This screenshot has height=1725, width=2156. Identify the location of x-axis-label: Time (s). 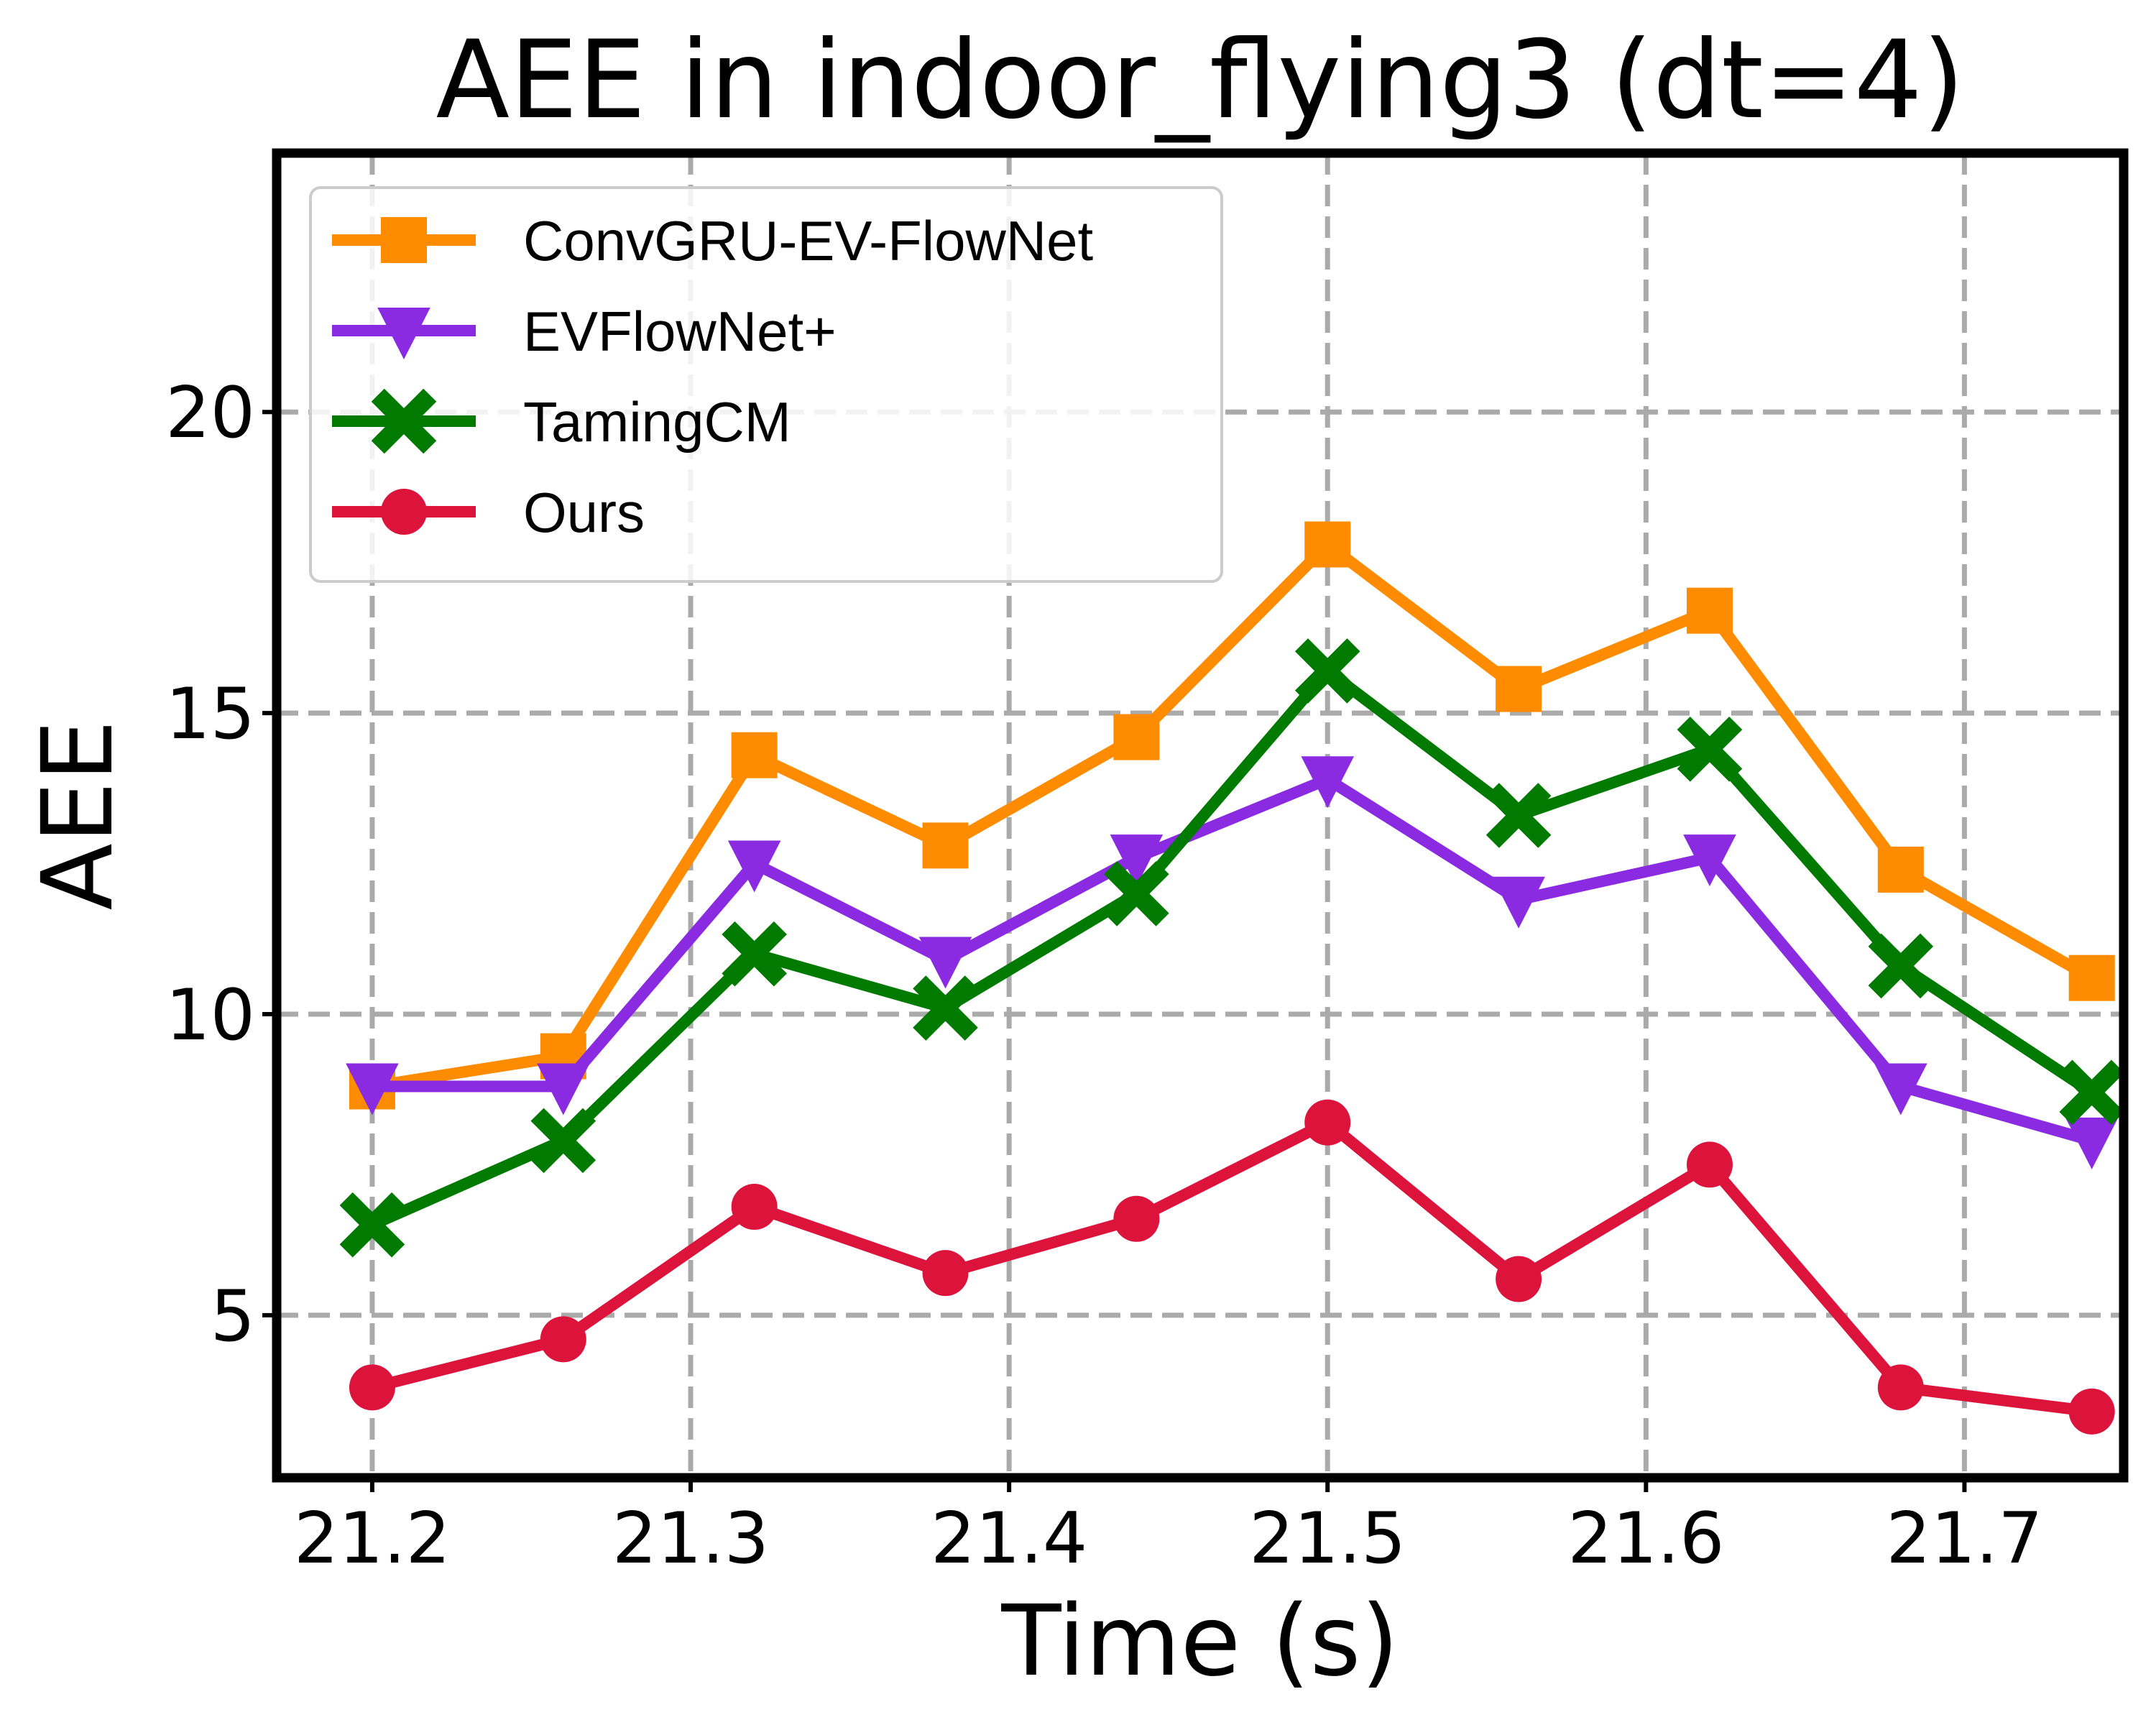
(1199, 1641).